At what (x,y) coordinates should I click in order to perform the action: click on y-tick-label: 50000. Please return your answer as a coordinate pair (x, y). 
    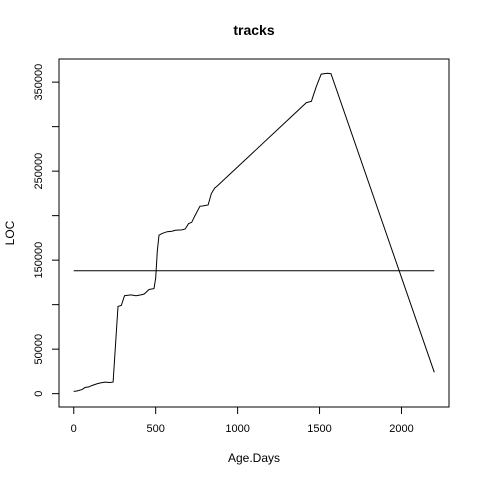
    Looking at the image, I should click on (39, 349).